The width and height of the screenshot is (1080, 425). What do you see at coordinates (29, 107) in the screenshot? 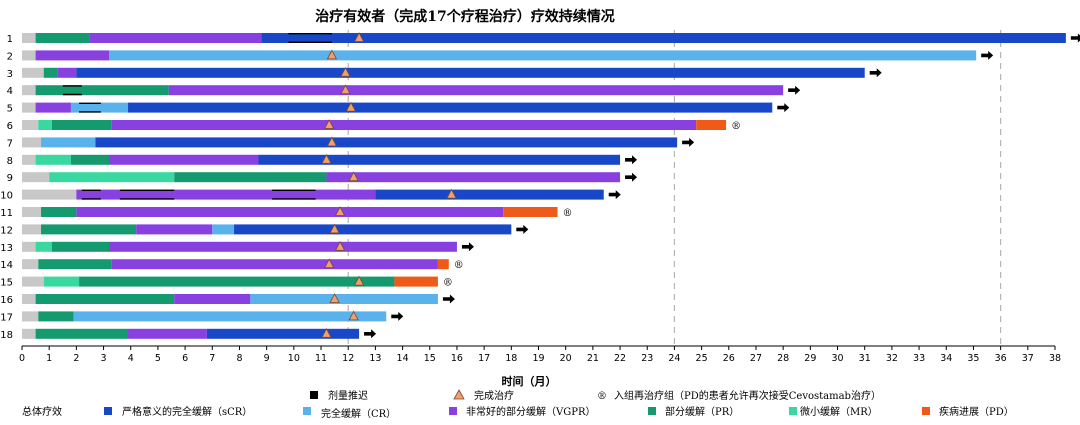
I see `bar-segment-5-gray` at bounding box center [29, 107].